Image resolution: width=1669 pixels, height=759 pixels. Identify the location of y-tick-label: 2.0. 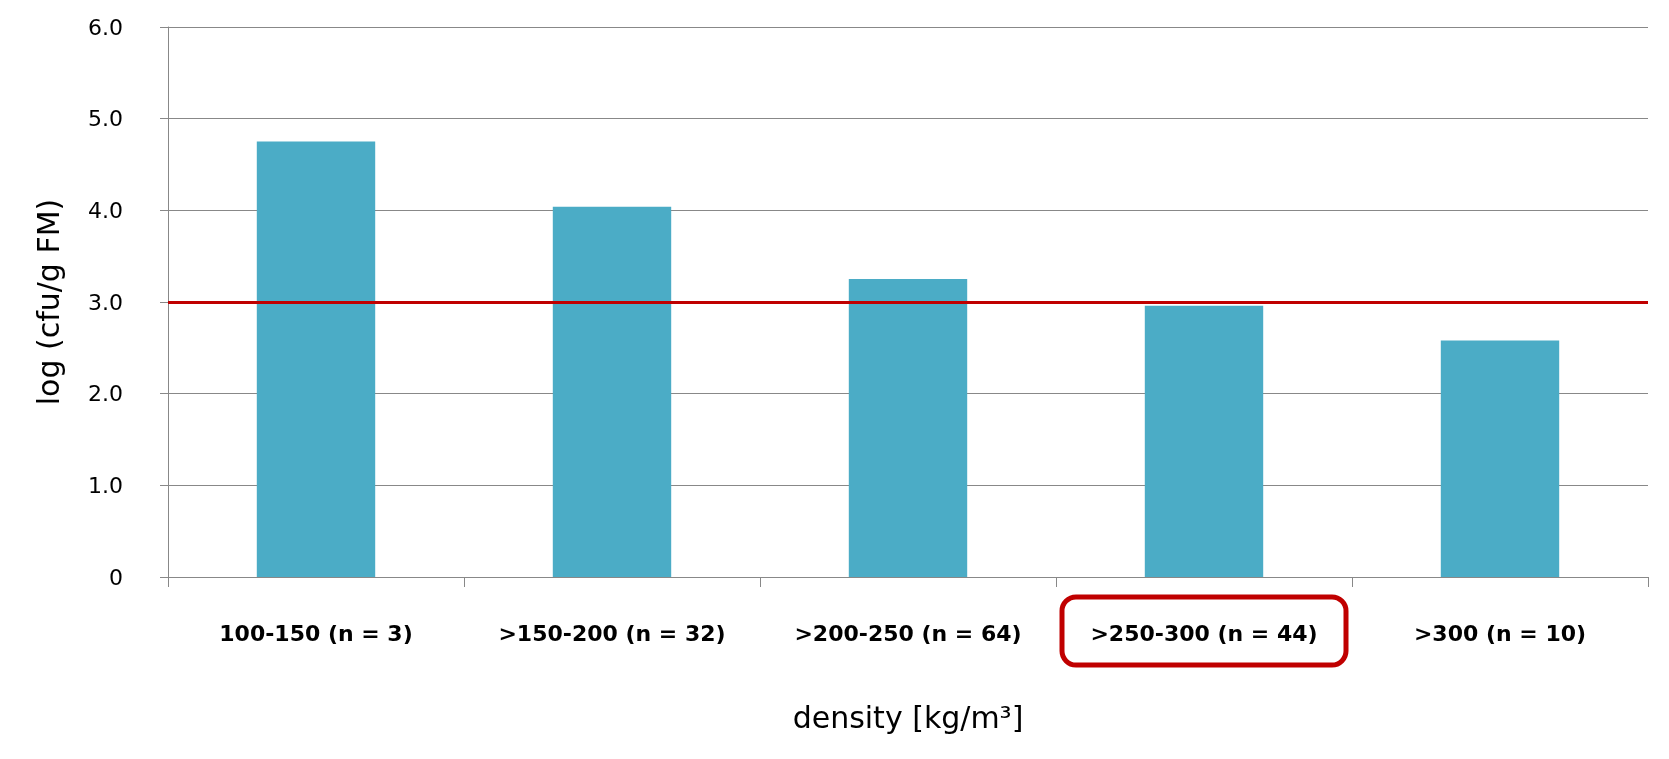
(105, 394).